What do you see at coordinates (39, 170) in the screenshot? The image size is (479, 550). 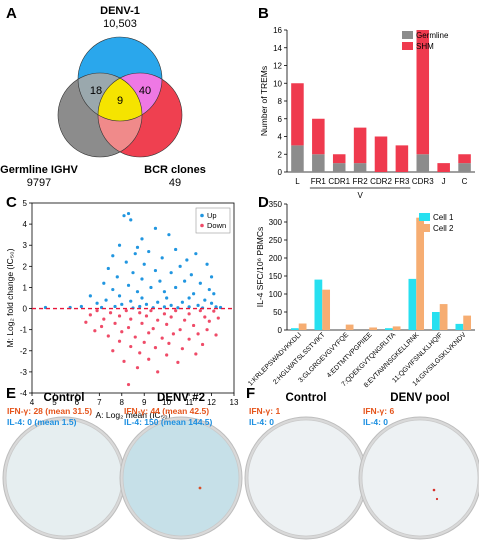 I see `venn-germline-name: Germline IGHV` at bounding box center [39, 170].